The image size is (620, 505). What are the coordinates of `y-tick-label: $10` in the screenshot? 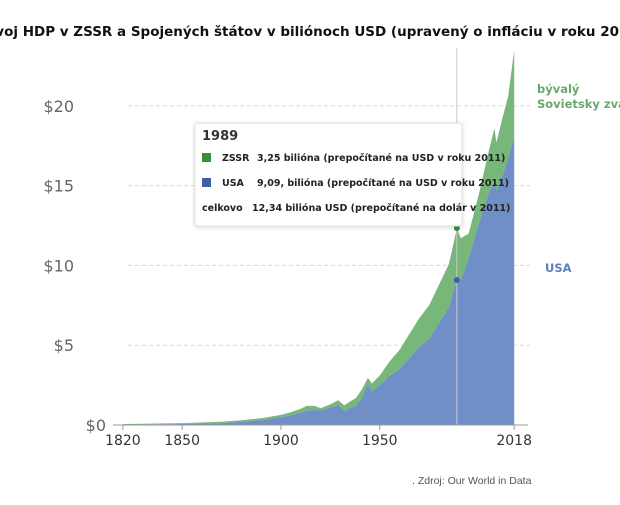 It's located at (58, 265).